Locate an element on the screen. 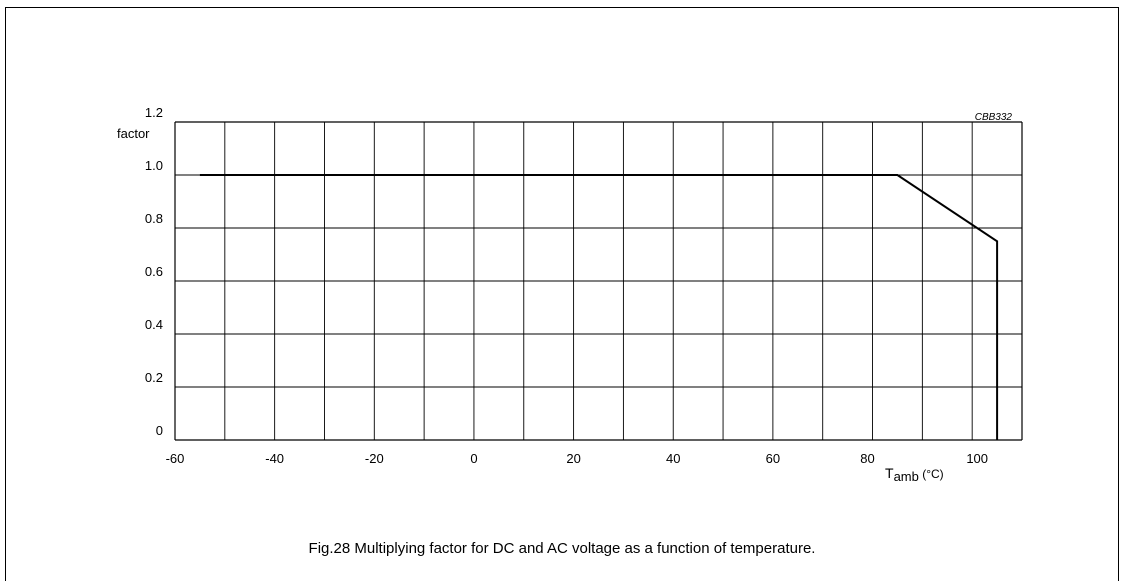 This screenshot has height=581, width=1124. y-axis-label: factor is located at coordinates (133, 133).